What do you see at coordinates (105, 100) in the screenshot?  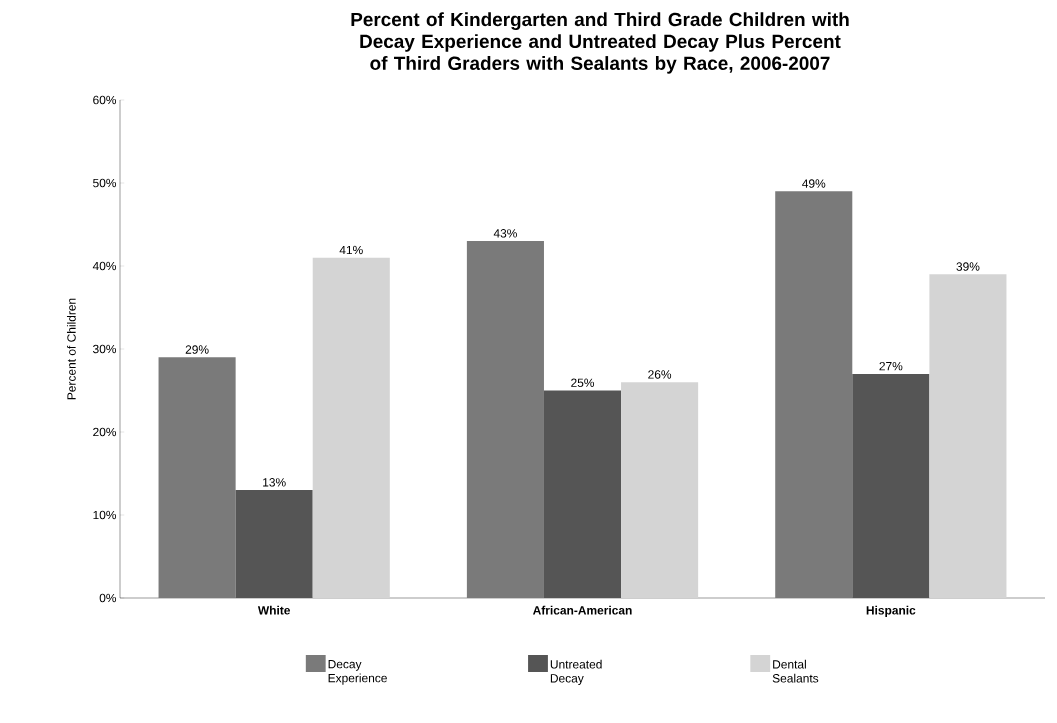 I see `y-tick-label: 60%` at bounding box center [105, 100].